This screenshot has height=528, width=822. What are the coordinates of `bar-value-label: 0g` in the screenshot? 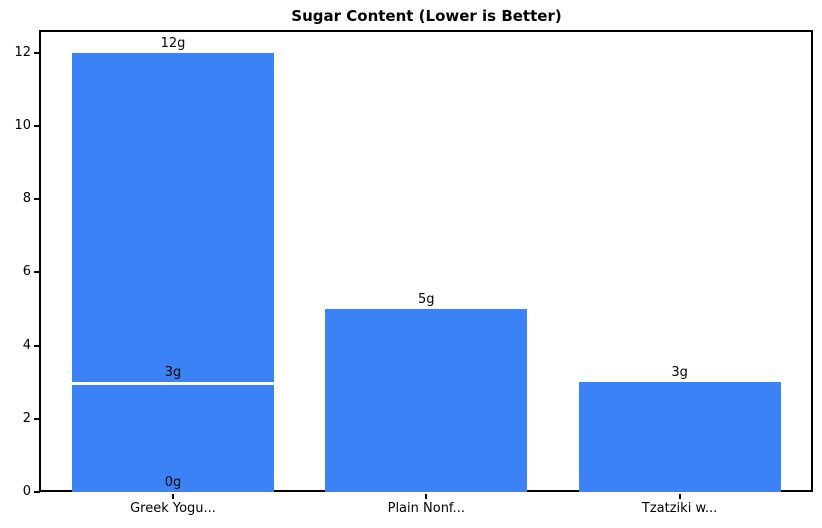 It's located at (173, 482).